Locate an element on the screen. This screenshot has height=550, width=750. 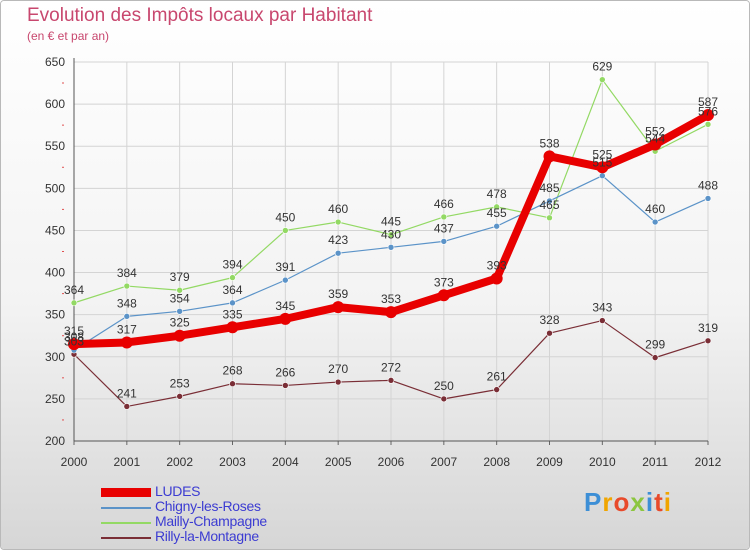
data-label: 488 is located at coordinates (708, 185).